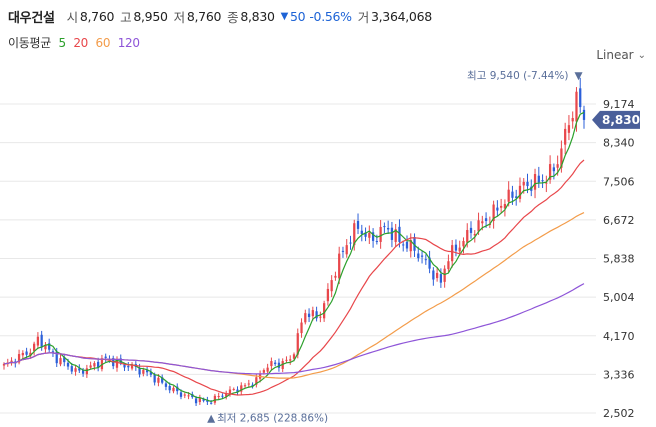  I want to click on y-tick-label: 5,004, so click(619, 297).